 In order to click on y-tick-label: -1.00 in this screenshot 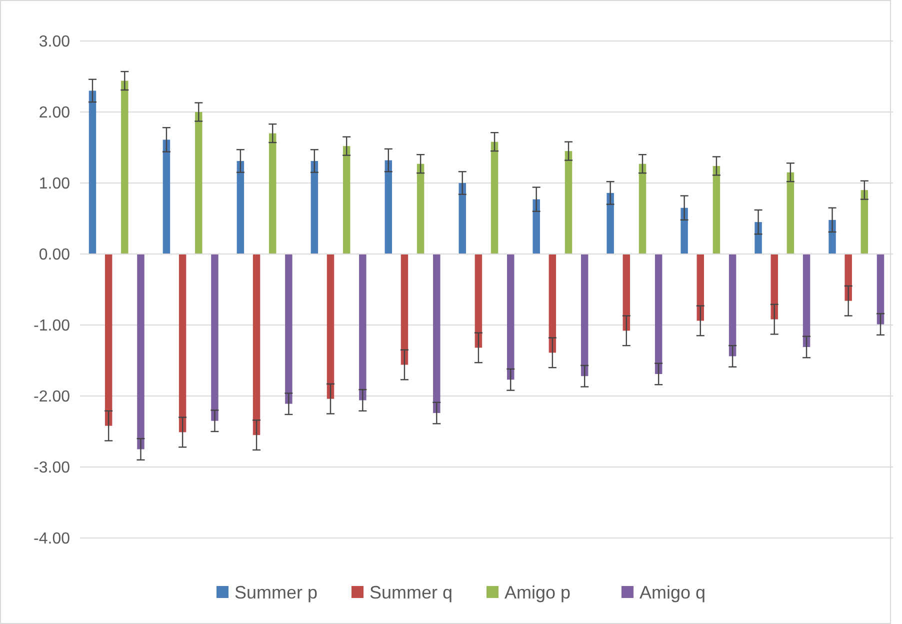, I will do `click(52, 326)`.